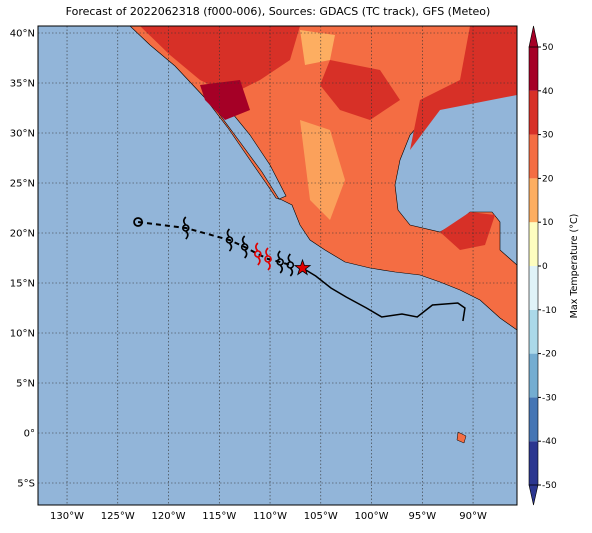 The height and width of the screenshot is (533, 592). I want to click on x-tick-label: 95°W, so click(422, 516).